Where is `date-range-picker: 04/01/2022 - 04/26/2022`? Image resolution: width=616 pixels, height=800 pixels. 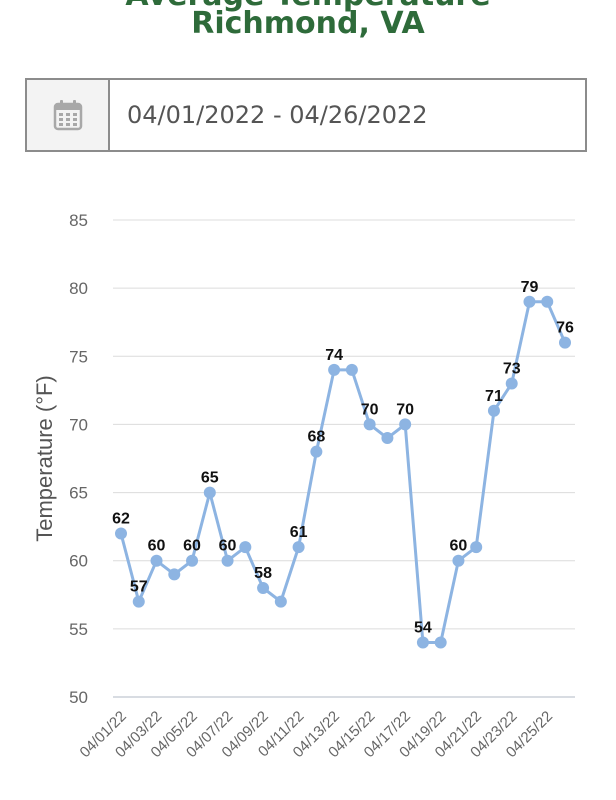 date-range-picker: 04/01/2022 - 04/26/2022 is located at coordinates (306, 115).